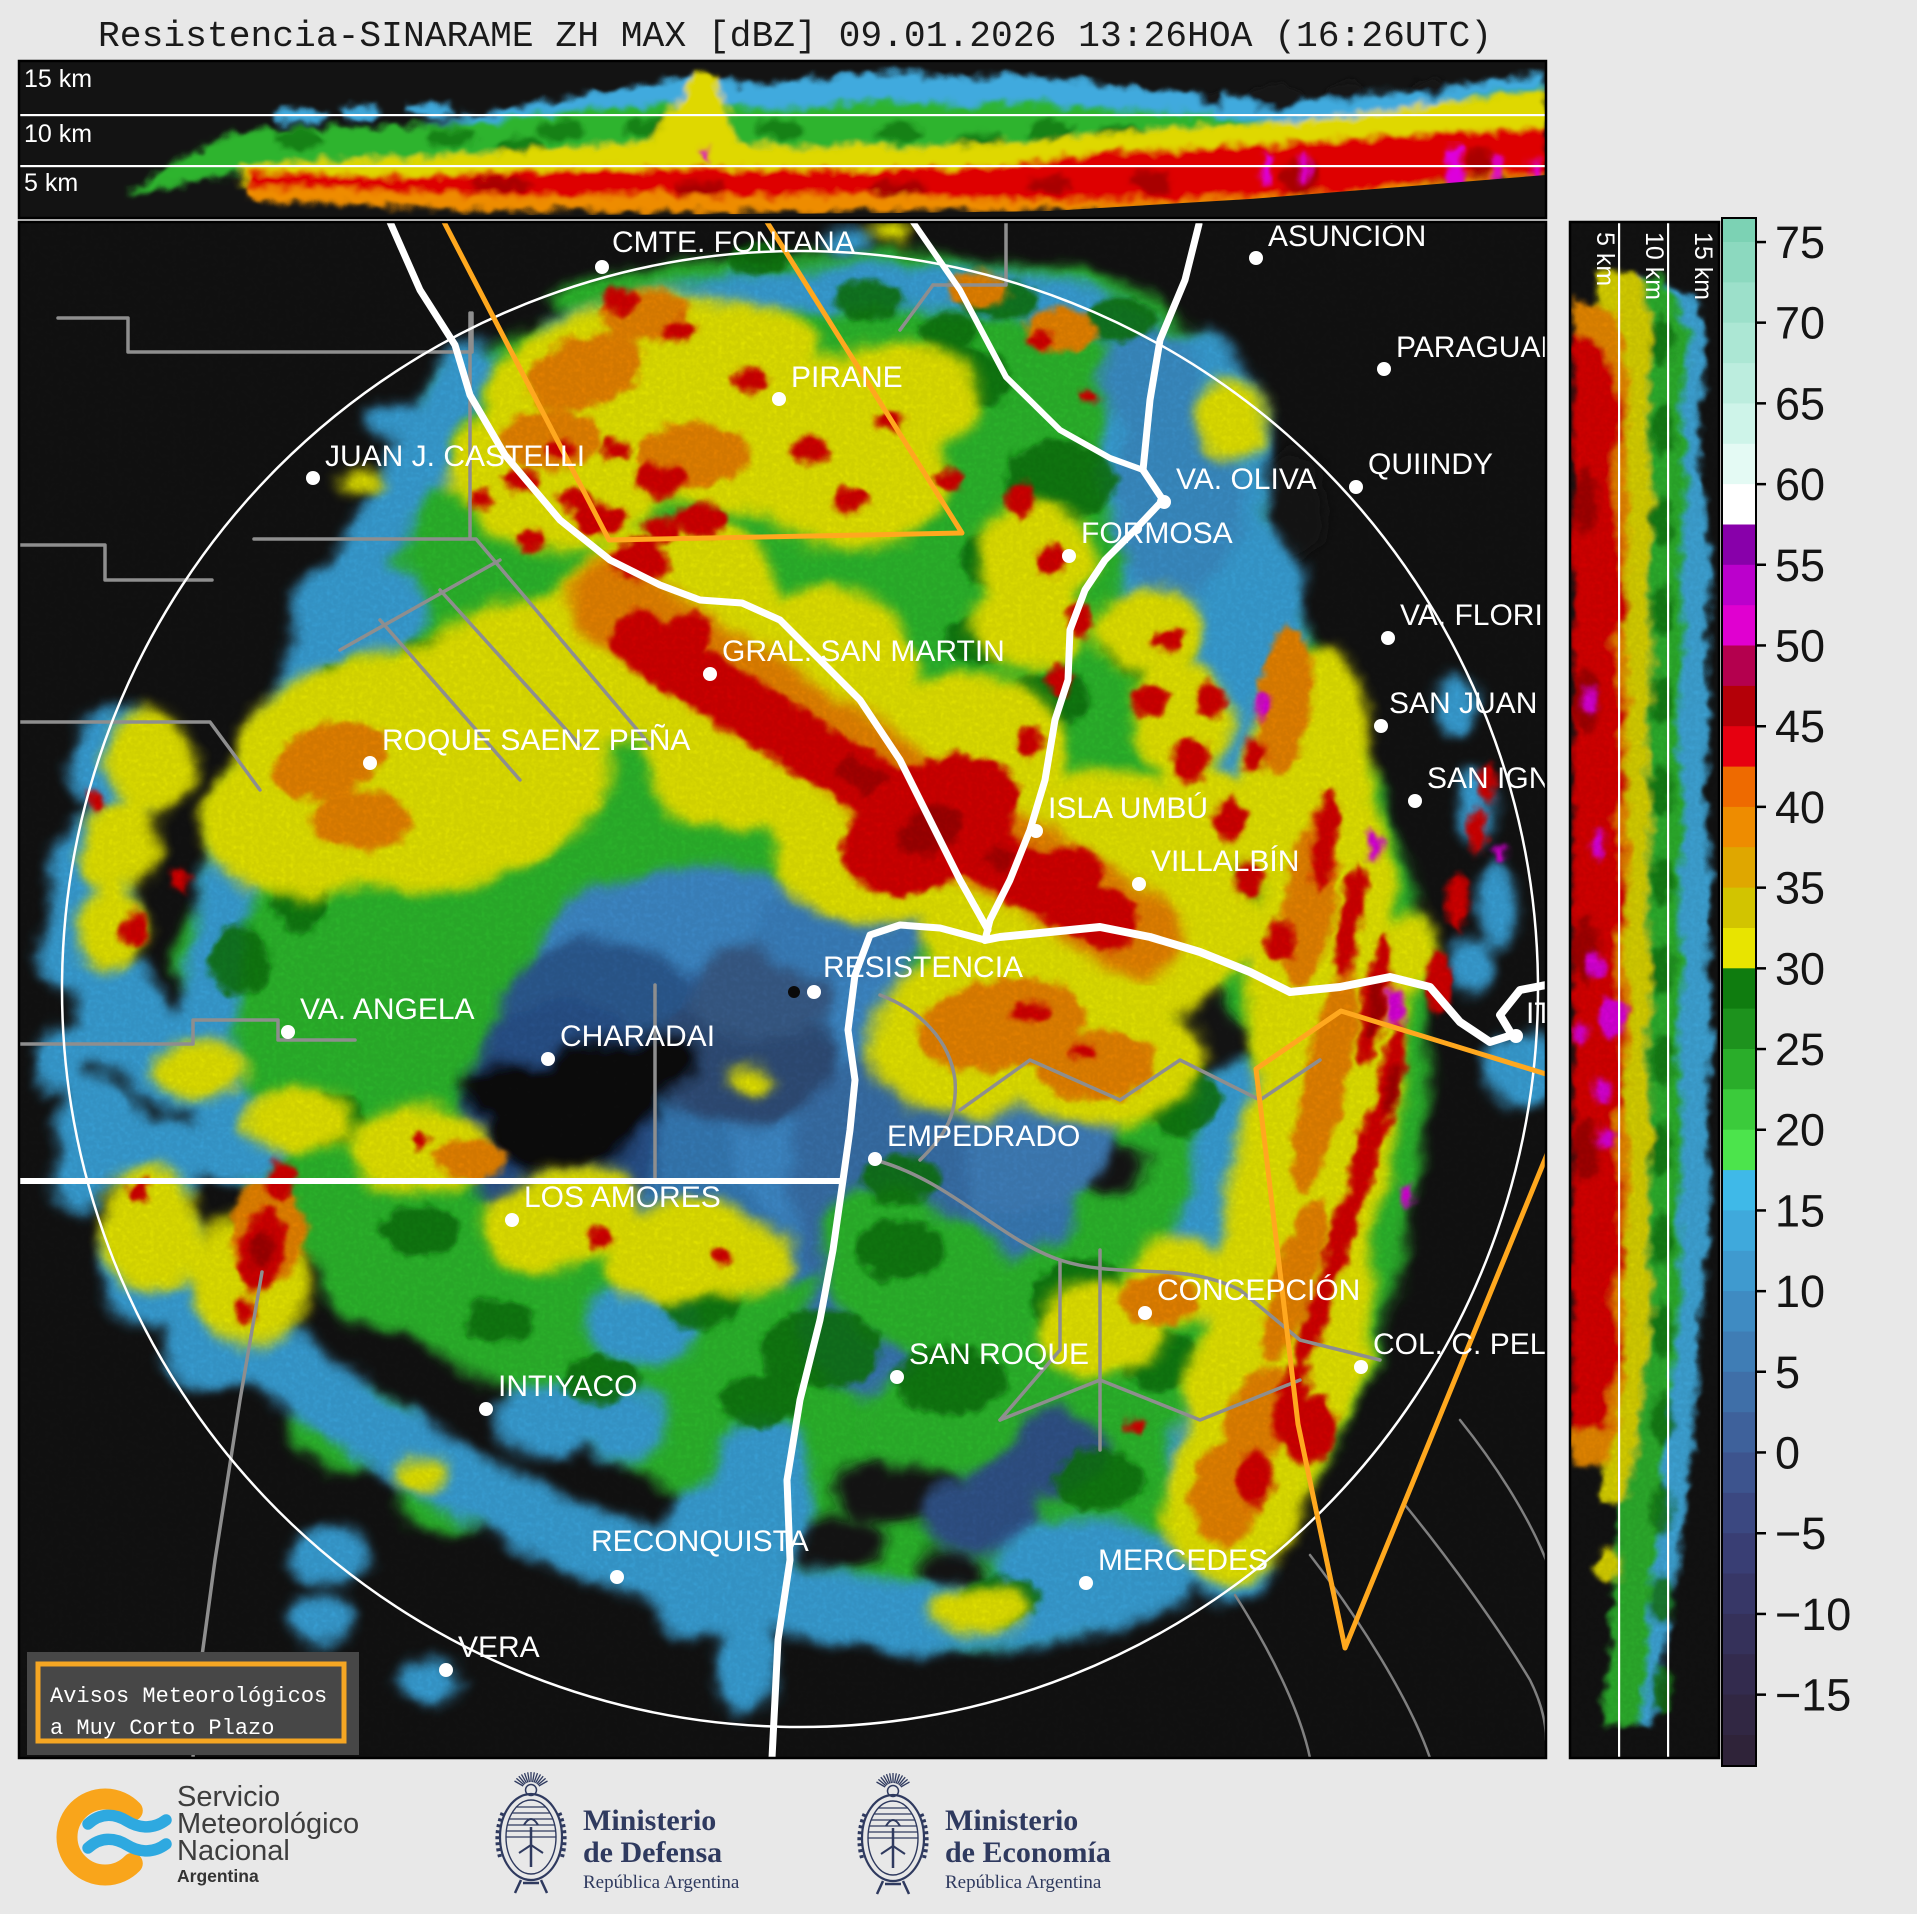 Image resolution: width=1917 pixels, height=1914 pixels. Describe the element at coordinates (1800, 807) in the screenshot. I see `svg-text: 40` at that location.